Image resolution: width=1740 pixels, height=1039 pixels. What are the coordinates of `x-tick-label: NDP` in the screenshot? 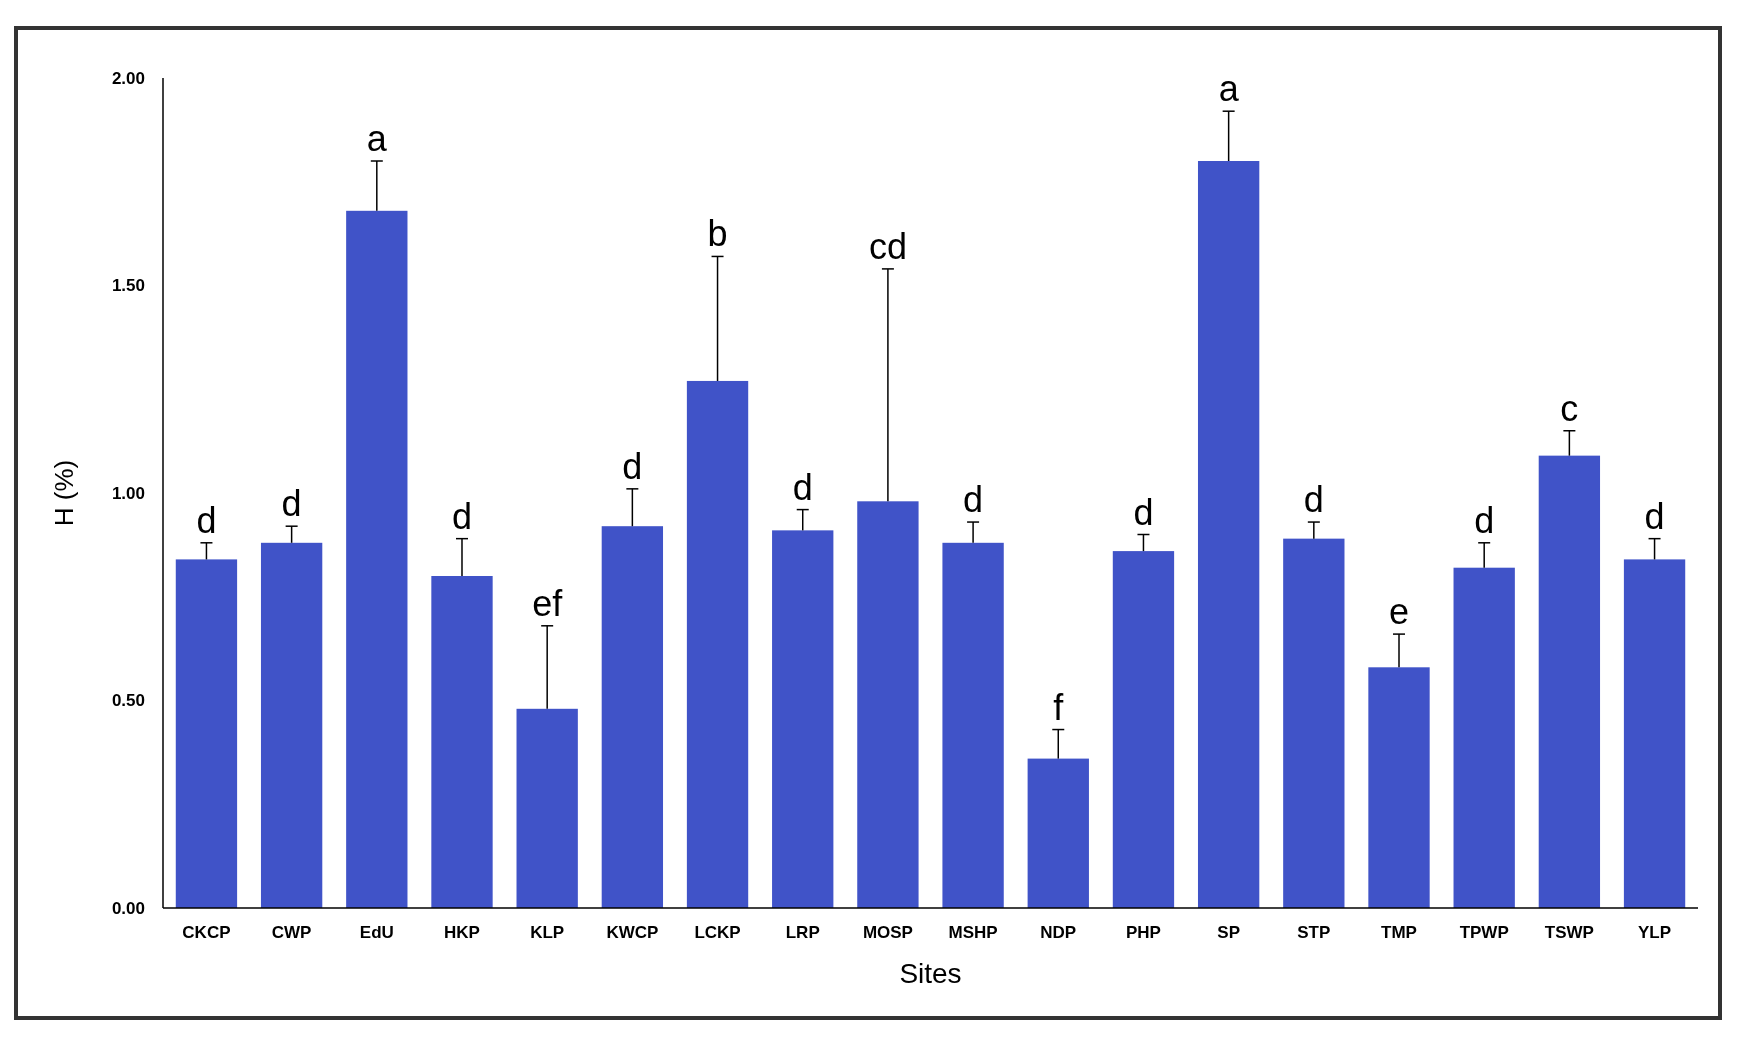 It's located at (1058, 932).